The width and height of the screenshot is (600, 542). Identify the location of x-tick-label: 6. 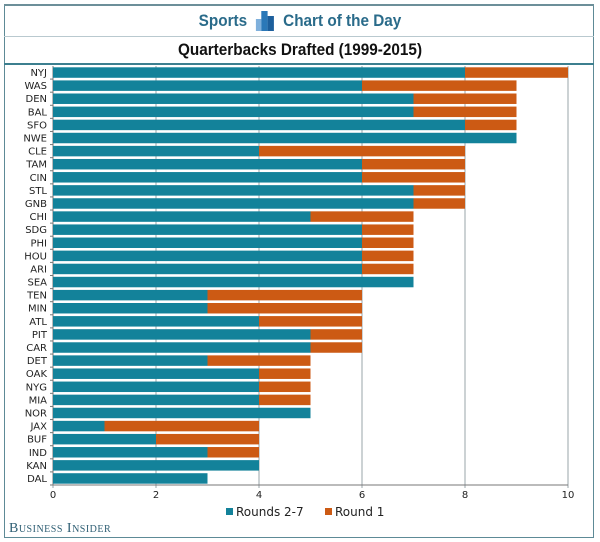
(362, 495).